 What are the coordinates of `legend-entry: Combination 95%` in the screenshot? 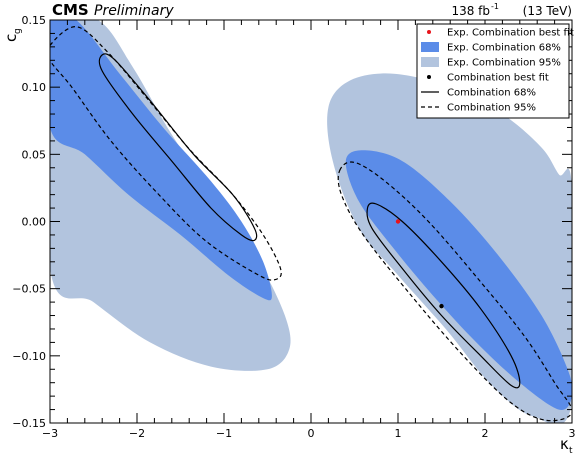 It's located at (478, 108).